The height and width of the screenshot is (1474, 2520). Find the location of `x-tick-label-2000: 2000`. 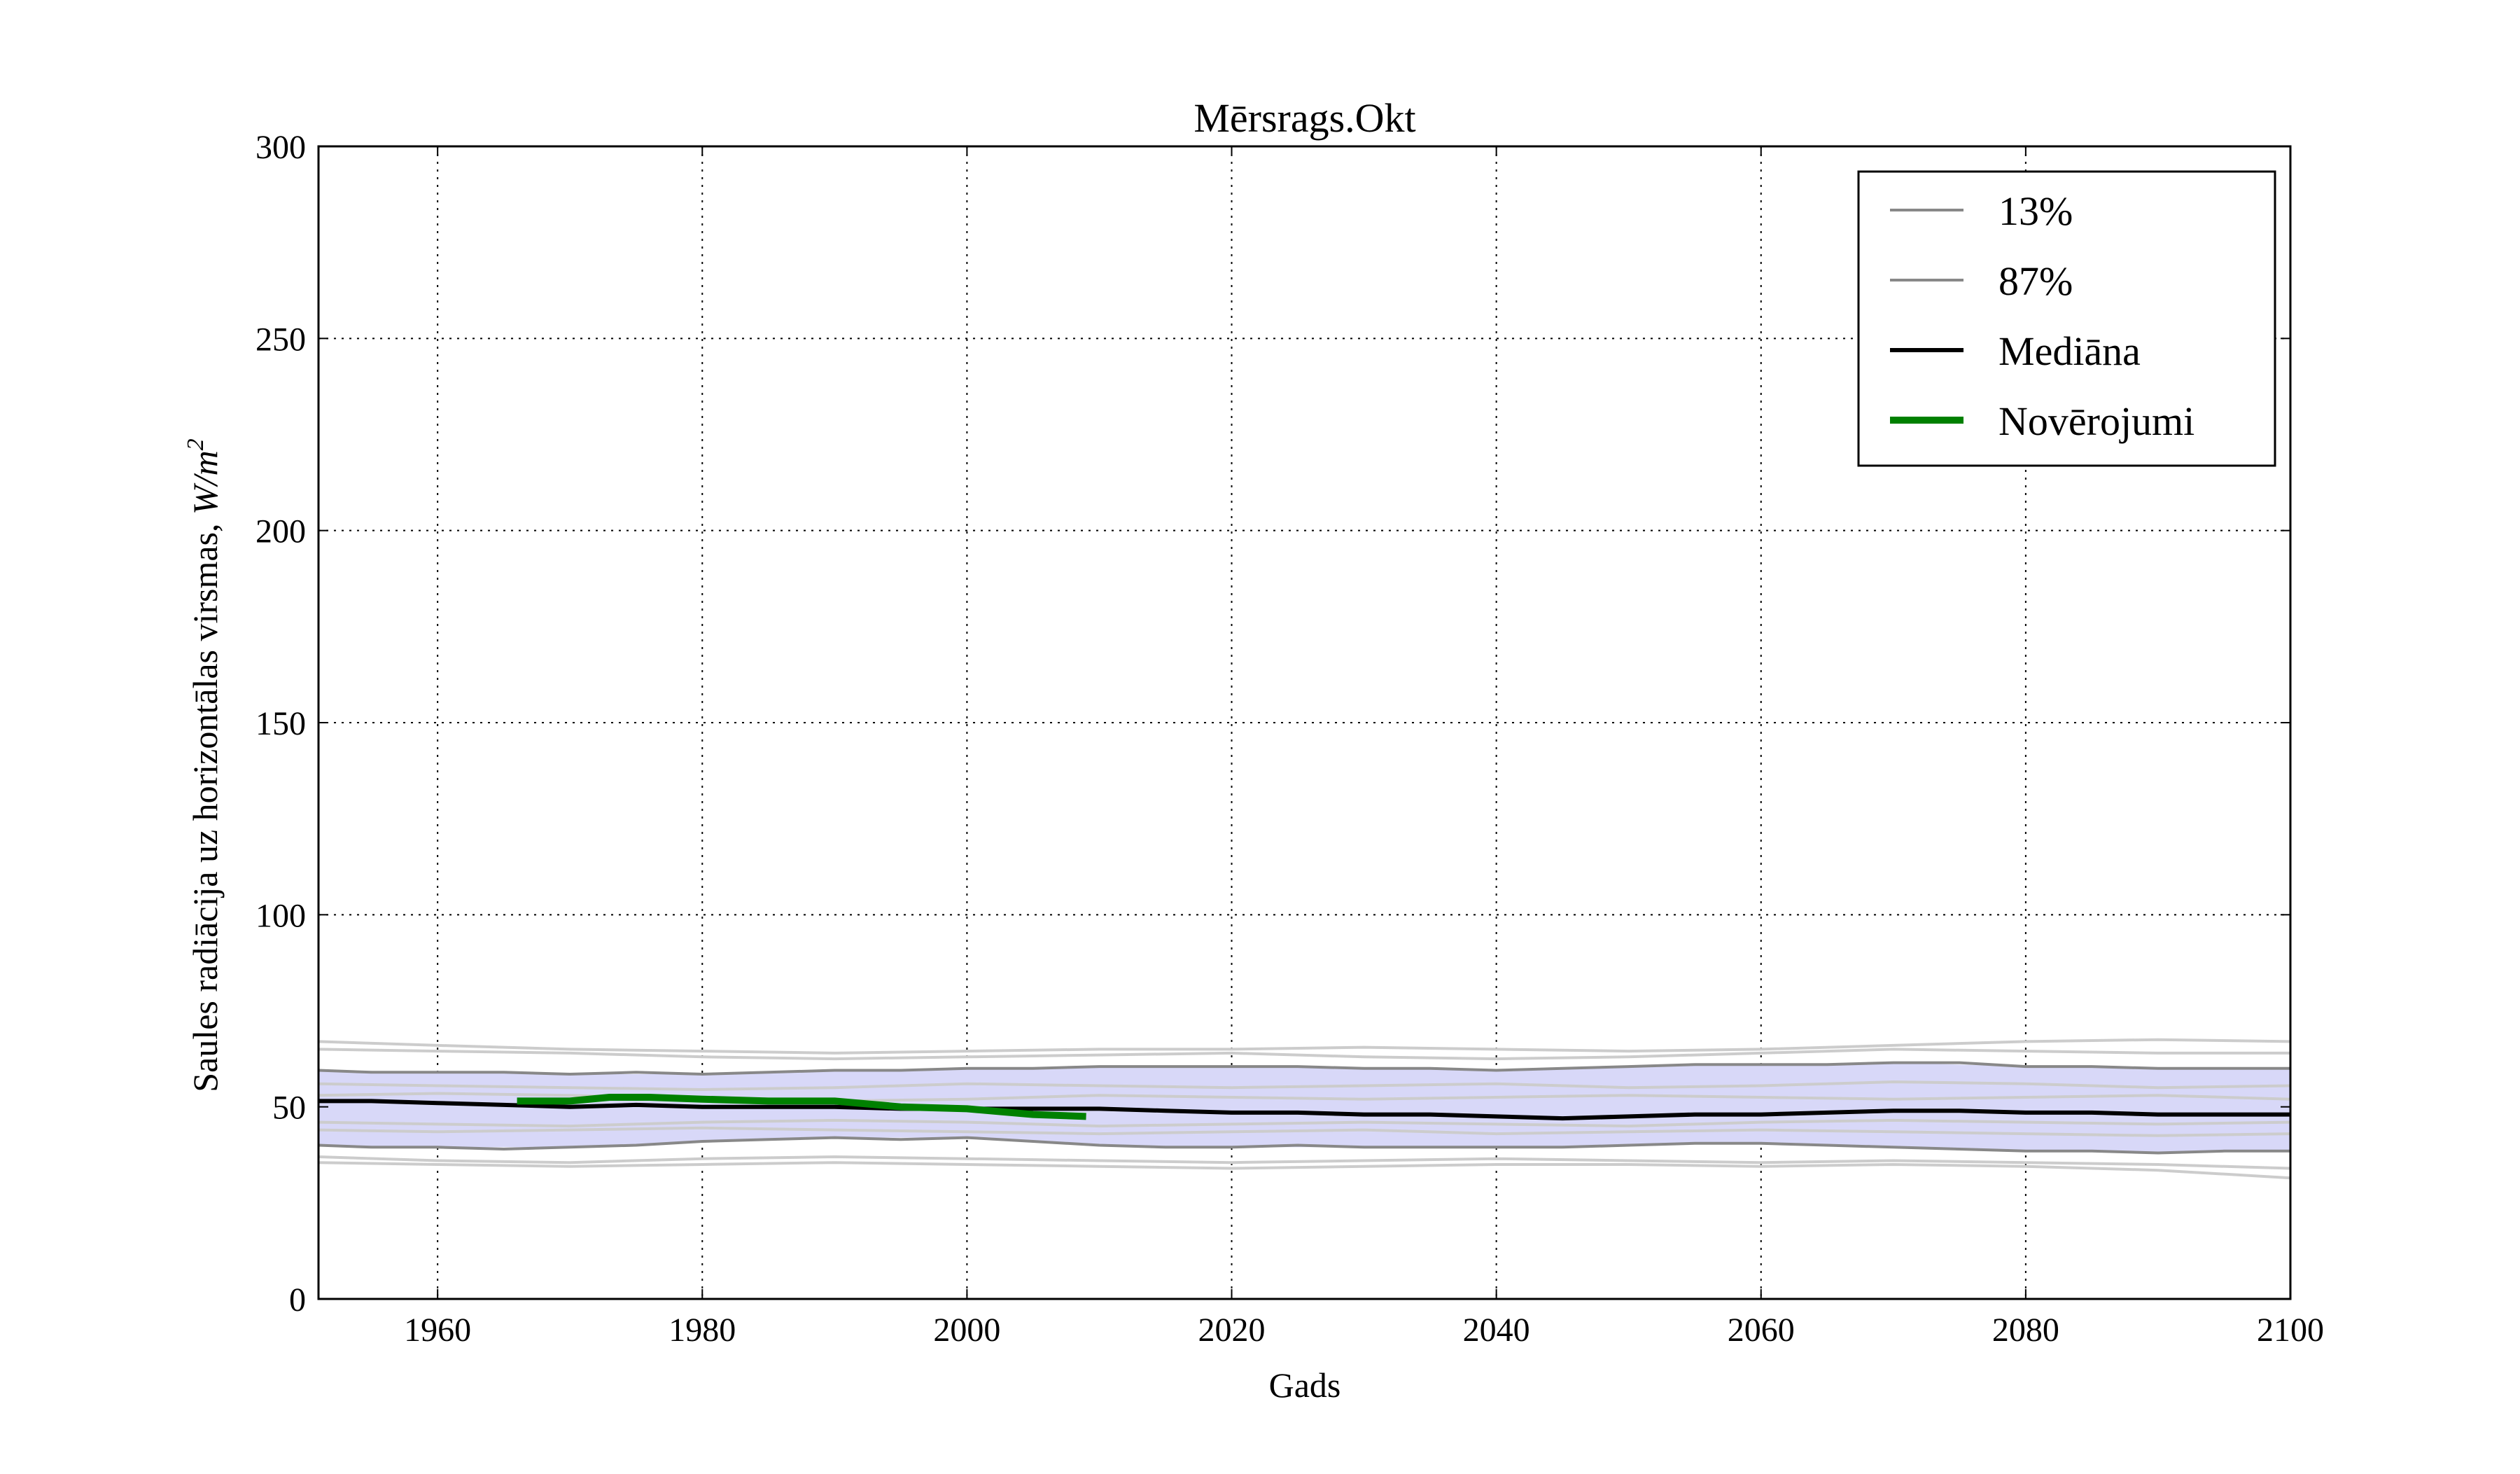

x-tick-label-2000: 2000 is located at coordinates (966, 1330).